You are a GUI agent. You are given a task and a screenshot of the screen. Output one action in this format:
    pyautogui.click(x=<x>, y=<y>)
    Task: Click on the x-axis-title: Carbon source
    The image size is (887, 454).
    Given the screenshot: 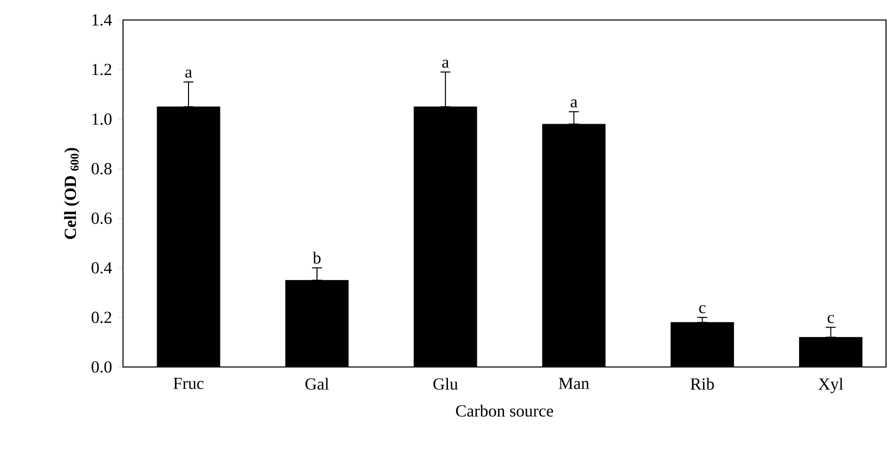 What is the action you would take?
    pyautogui.click(x=505, y=410)
    